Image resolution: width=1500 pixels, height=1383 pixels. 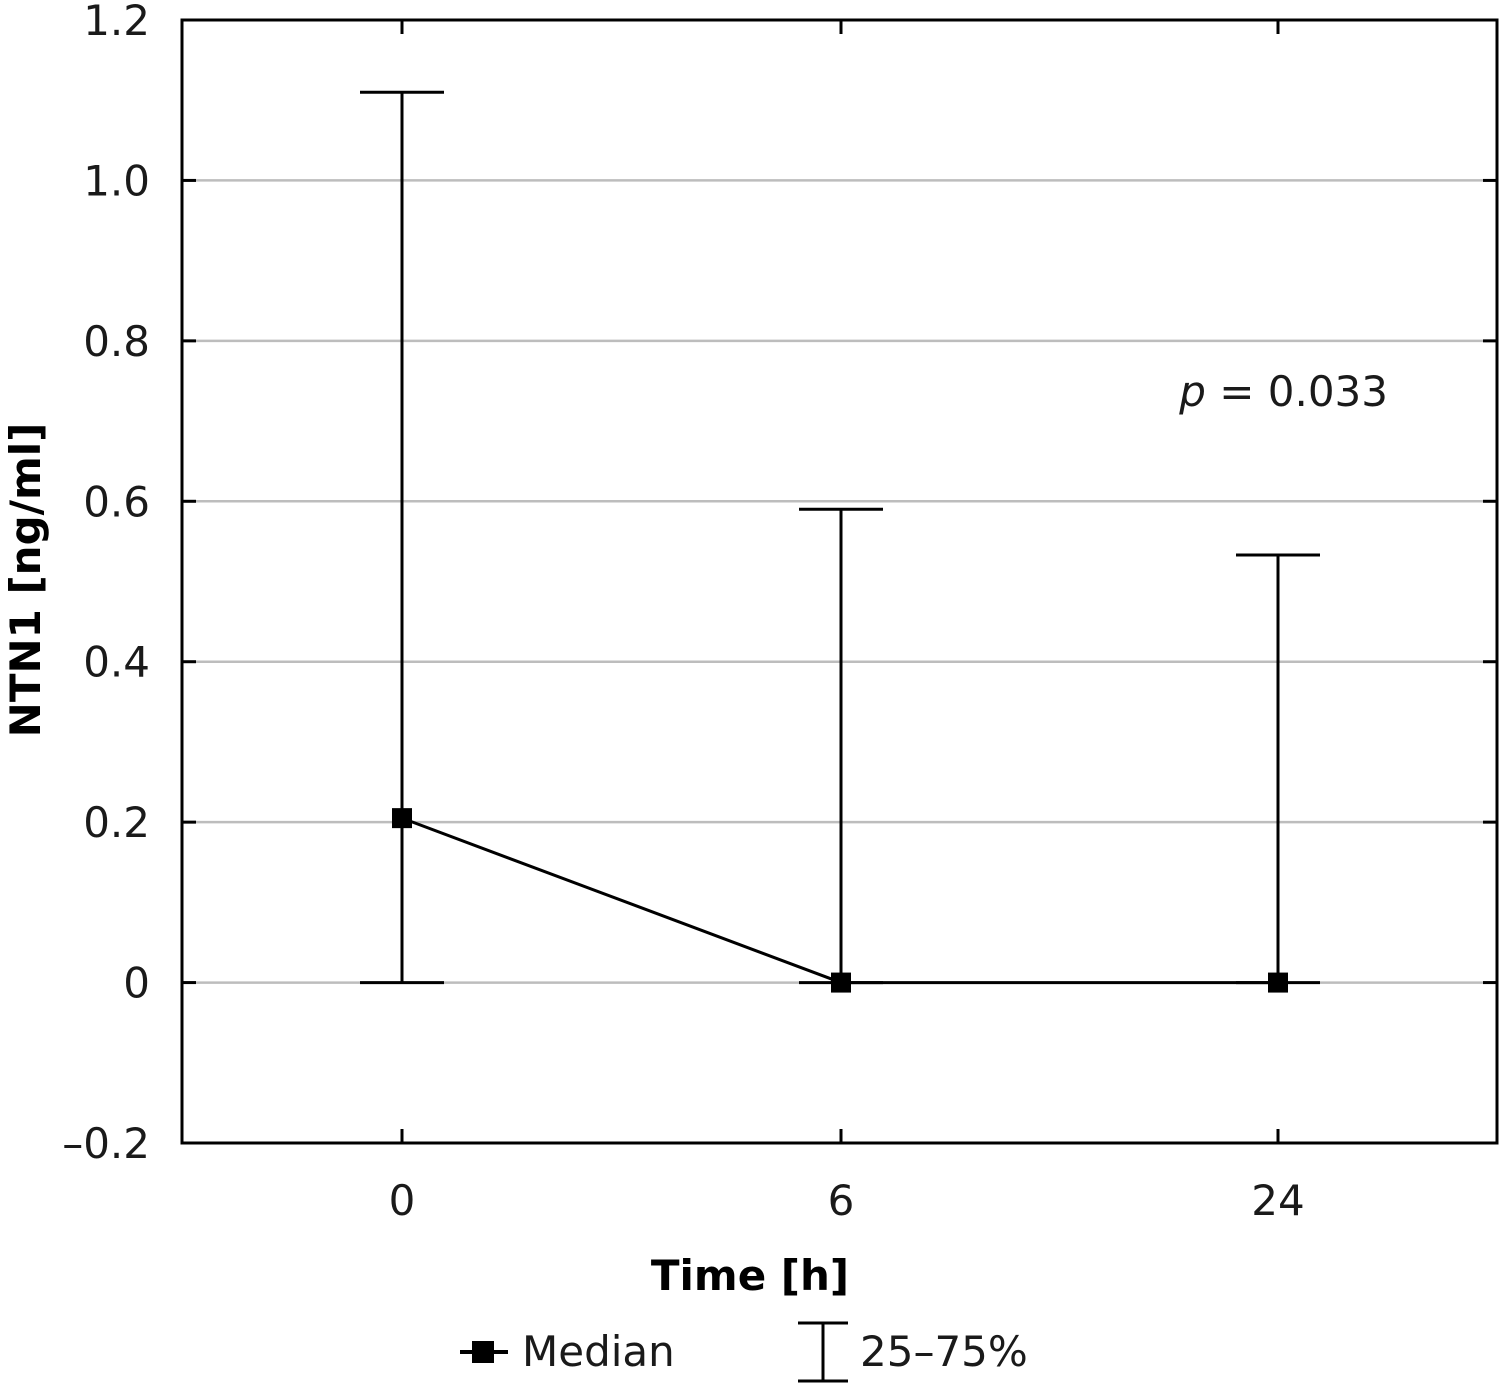 What do you see at coordinates (402, 1200) in the screenshot?
I see `x-tick-label: 0` at bounding box center [402, 1200].